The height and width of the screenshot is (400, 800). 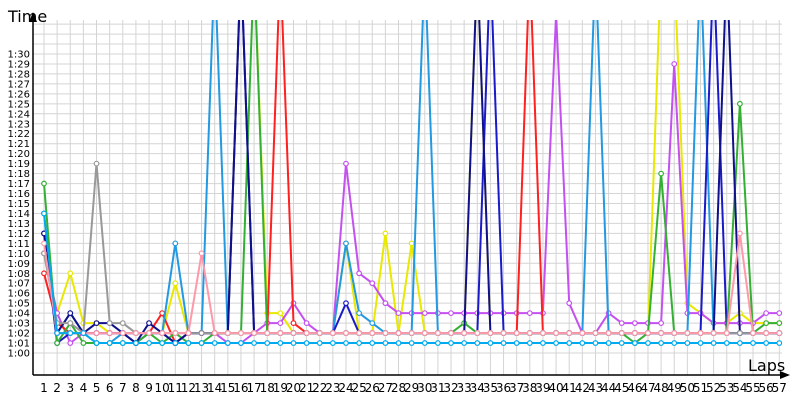 I want to click on x-tick-label: 30, so click(x=424, y=388).